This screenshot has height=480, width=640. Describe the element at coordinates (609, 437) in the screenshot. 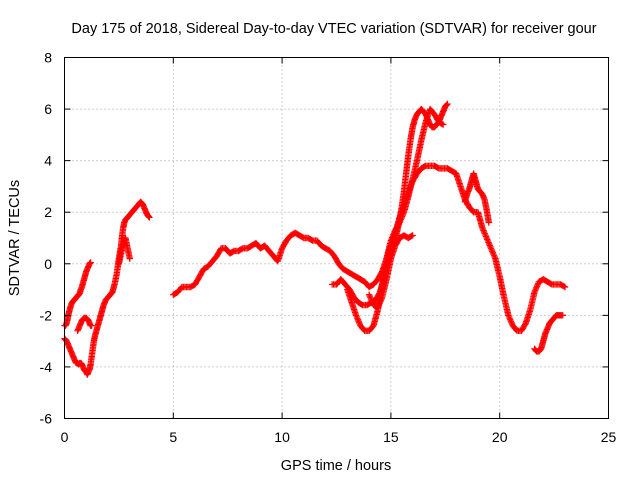

I see `x-tick-label: 25` at that location.